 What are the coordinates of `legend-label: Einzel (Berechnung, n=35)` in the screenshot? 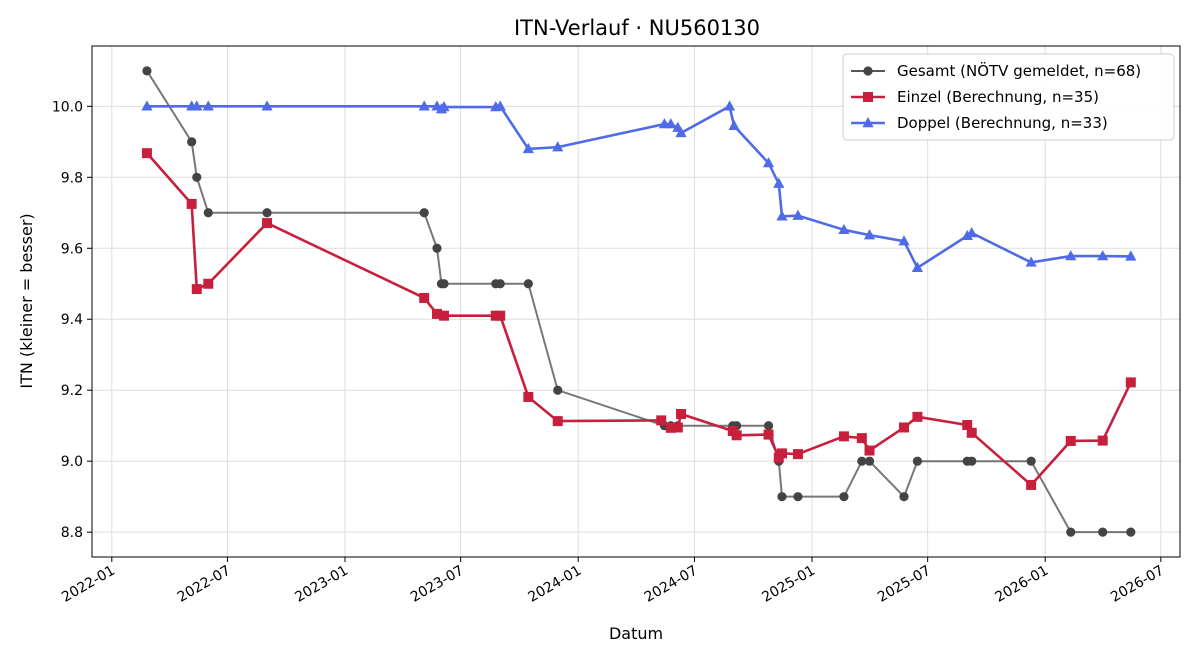 It's located at (998, 97).